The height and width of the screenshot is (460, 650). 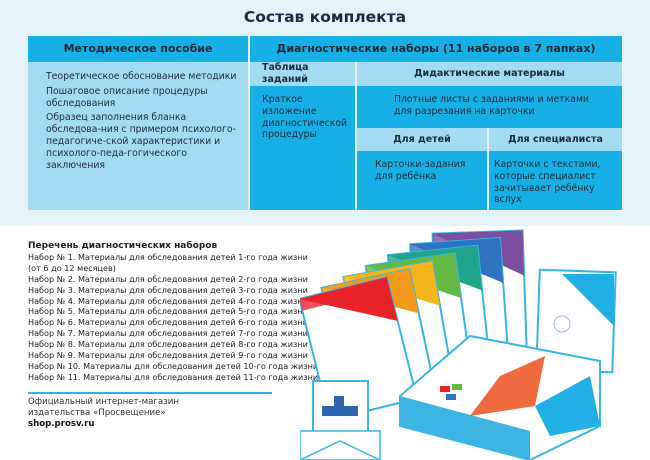 I want to click on shop-link: shop.prosv.ru, so click(x=61, y=424).